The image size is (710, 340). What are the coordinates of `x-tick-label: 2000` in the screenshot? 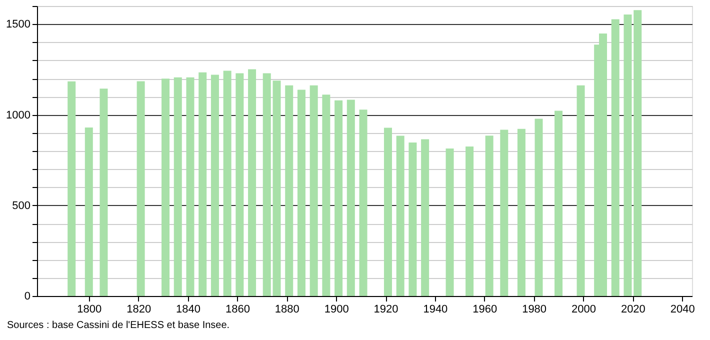 It's located at (584, 310).